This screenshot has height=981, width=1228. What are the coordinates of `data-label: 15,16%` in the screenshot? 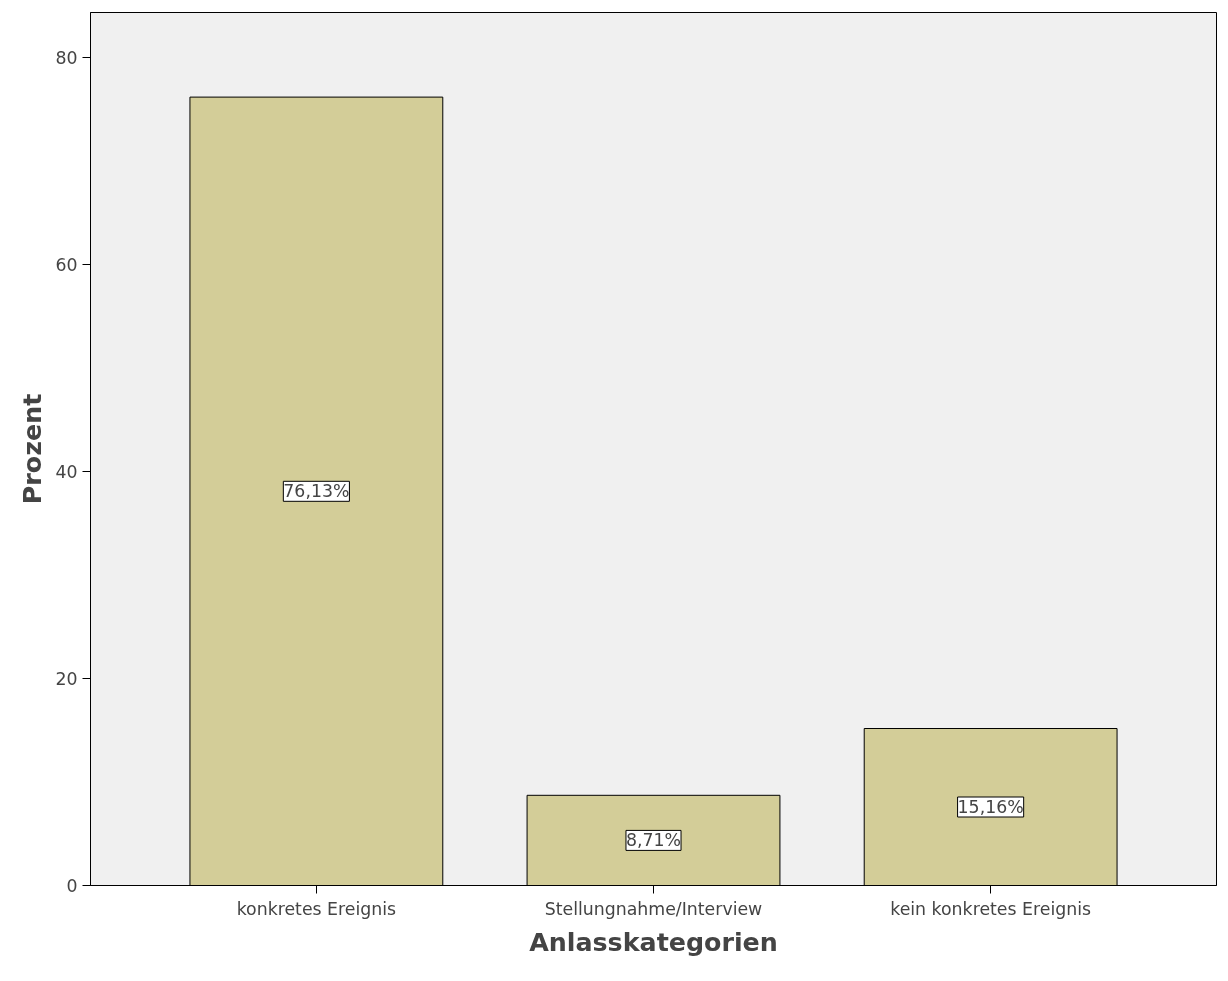 It's located at (990, 807).